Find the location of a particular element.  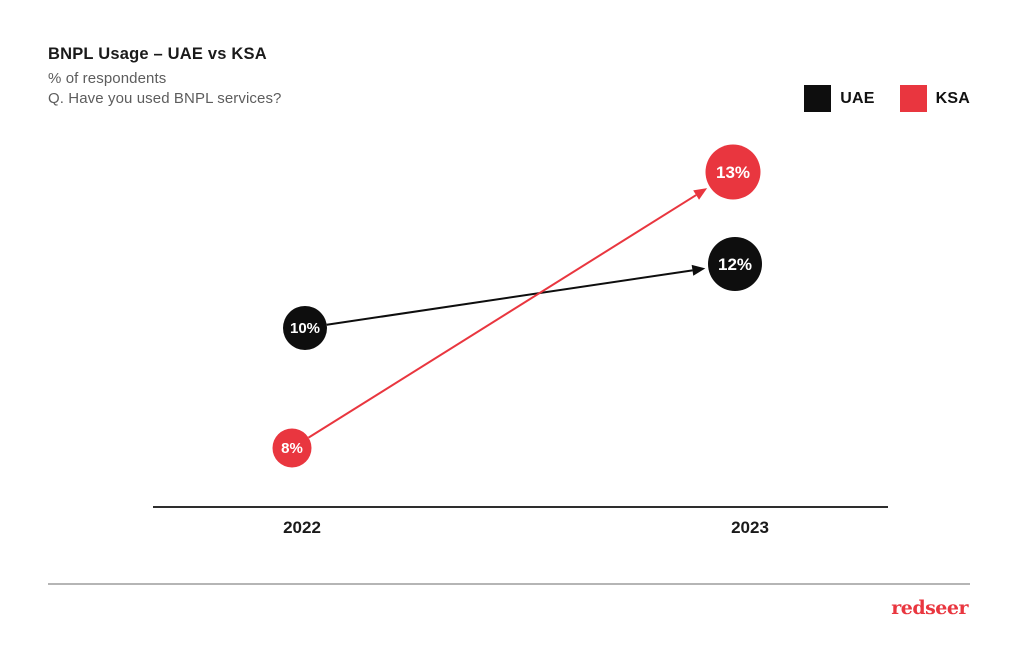

uae-bubble-2023 is located at coordinates (735, 264).